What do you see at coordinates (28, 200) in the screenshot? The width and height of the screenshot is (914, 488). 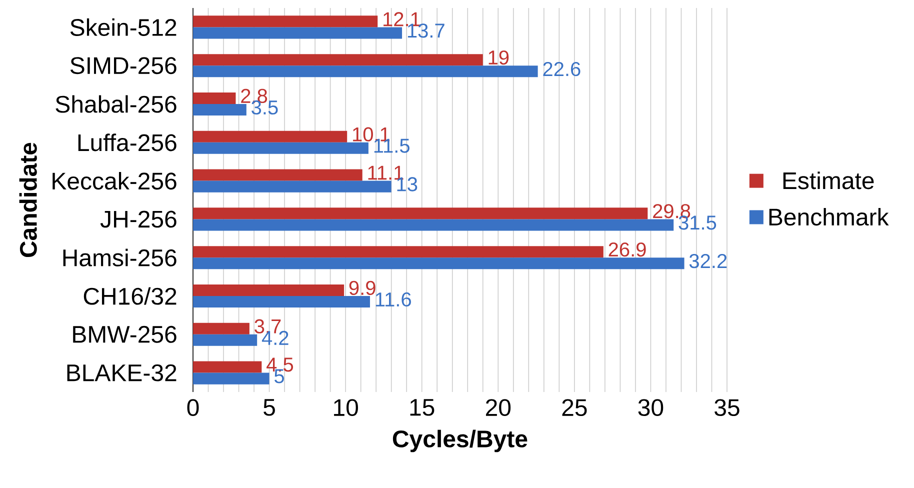 I see `y-axis-title: Candidate` at bounding box center [28, 200].